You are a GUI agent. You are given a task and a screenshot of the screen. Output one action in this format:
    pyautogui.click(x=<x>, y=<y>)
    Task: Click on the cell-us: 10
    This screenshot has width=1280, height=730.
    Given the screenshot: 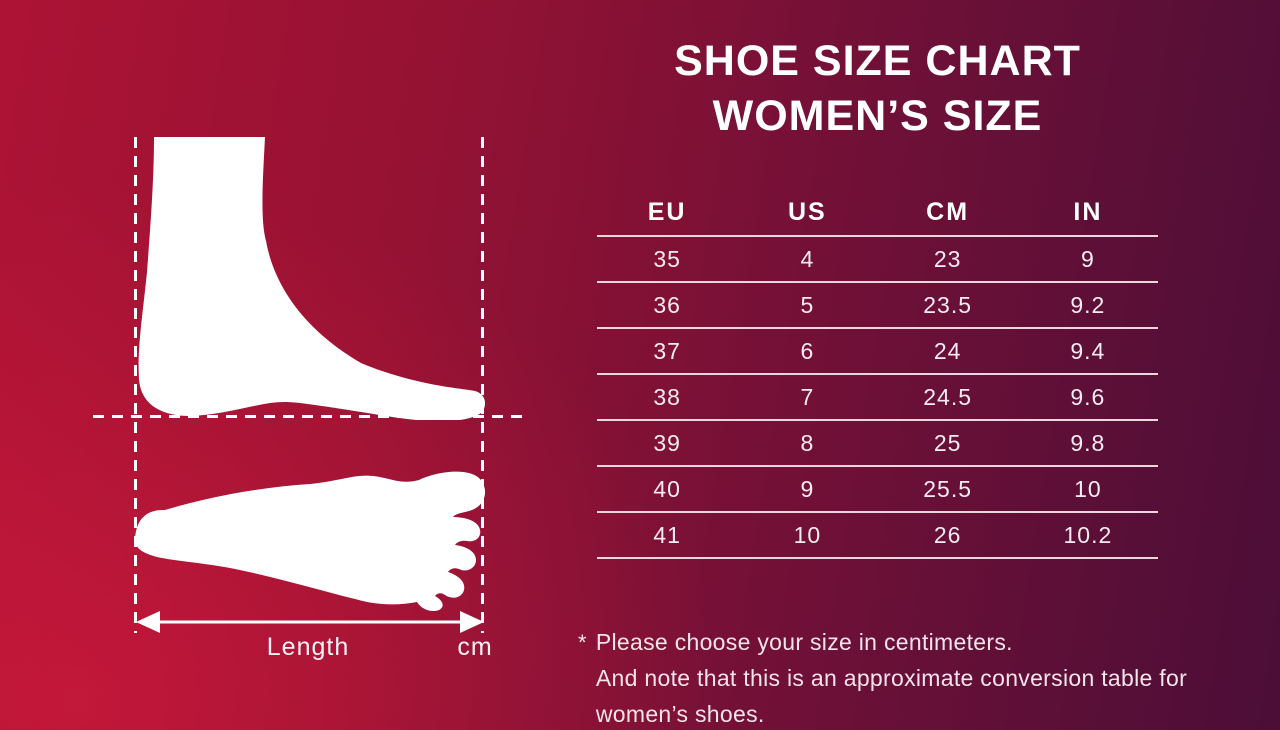 What is the action you would take?
    pyautogui.click(x=807, y=535)
    